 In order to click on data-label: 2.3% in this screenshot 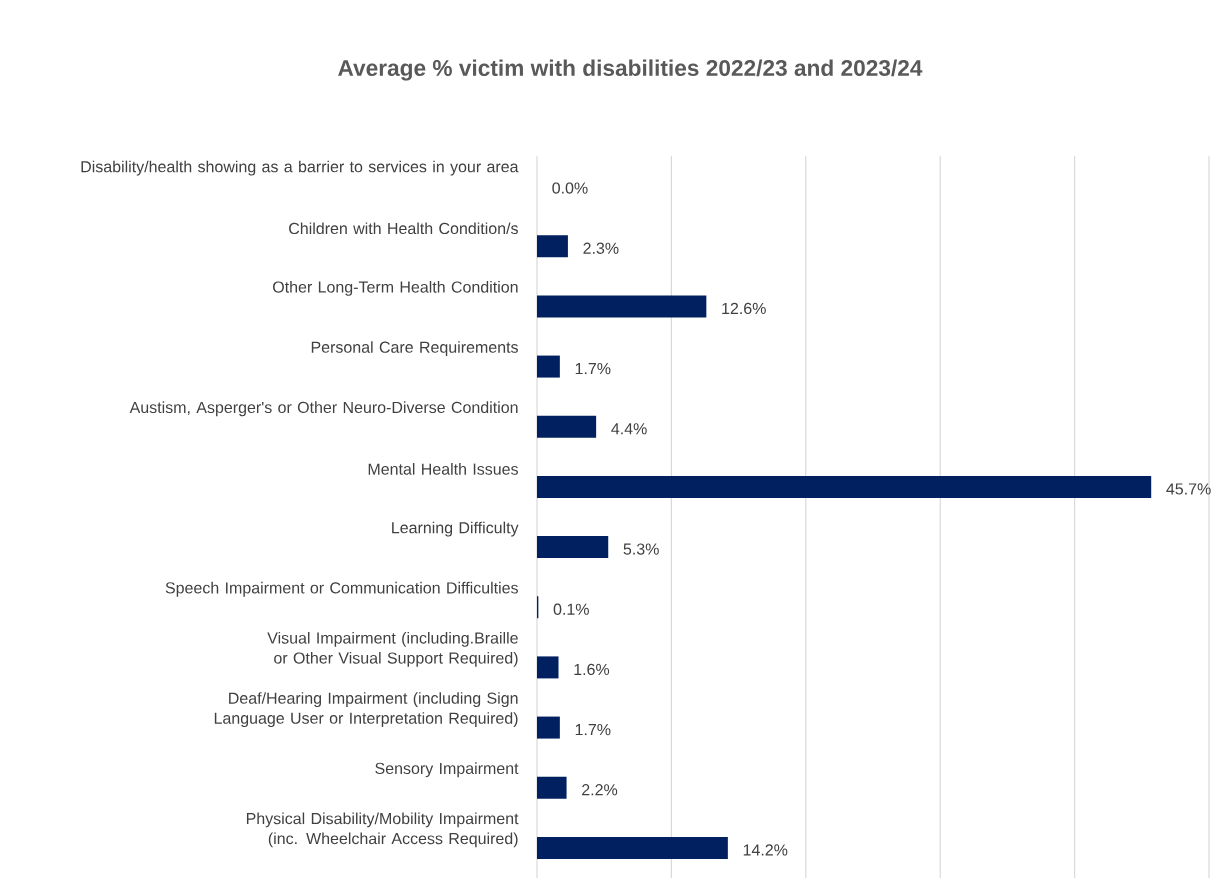, I will do `click(601, 248)`.